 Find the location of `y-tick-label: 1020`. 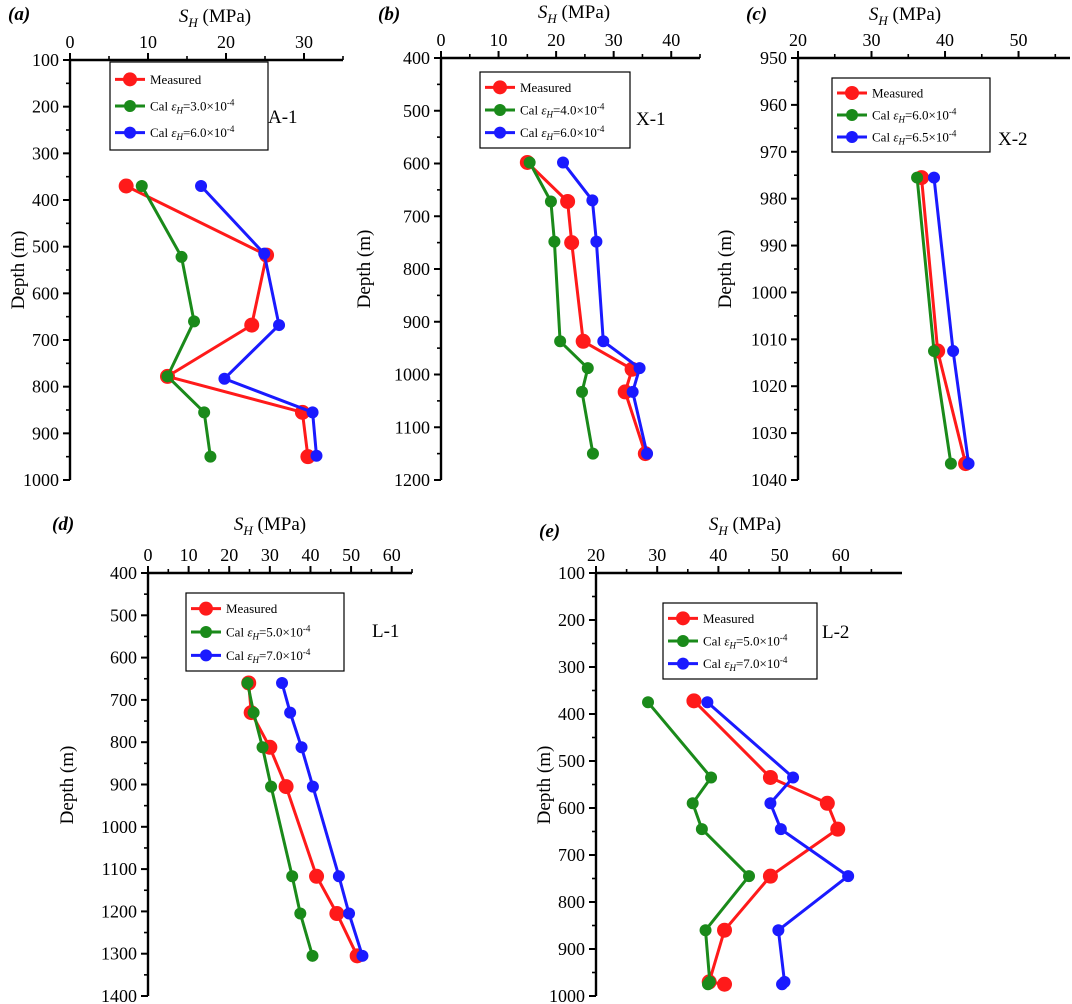

y-tick-label: 1020 is located at coordinates (769, 386).